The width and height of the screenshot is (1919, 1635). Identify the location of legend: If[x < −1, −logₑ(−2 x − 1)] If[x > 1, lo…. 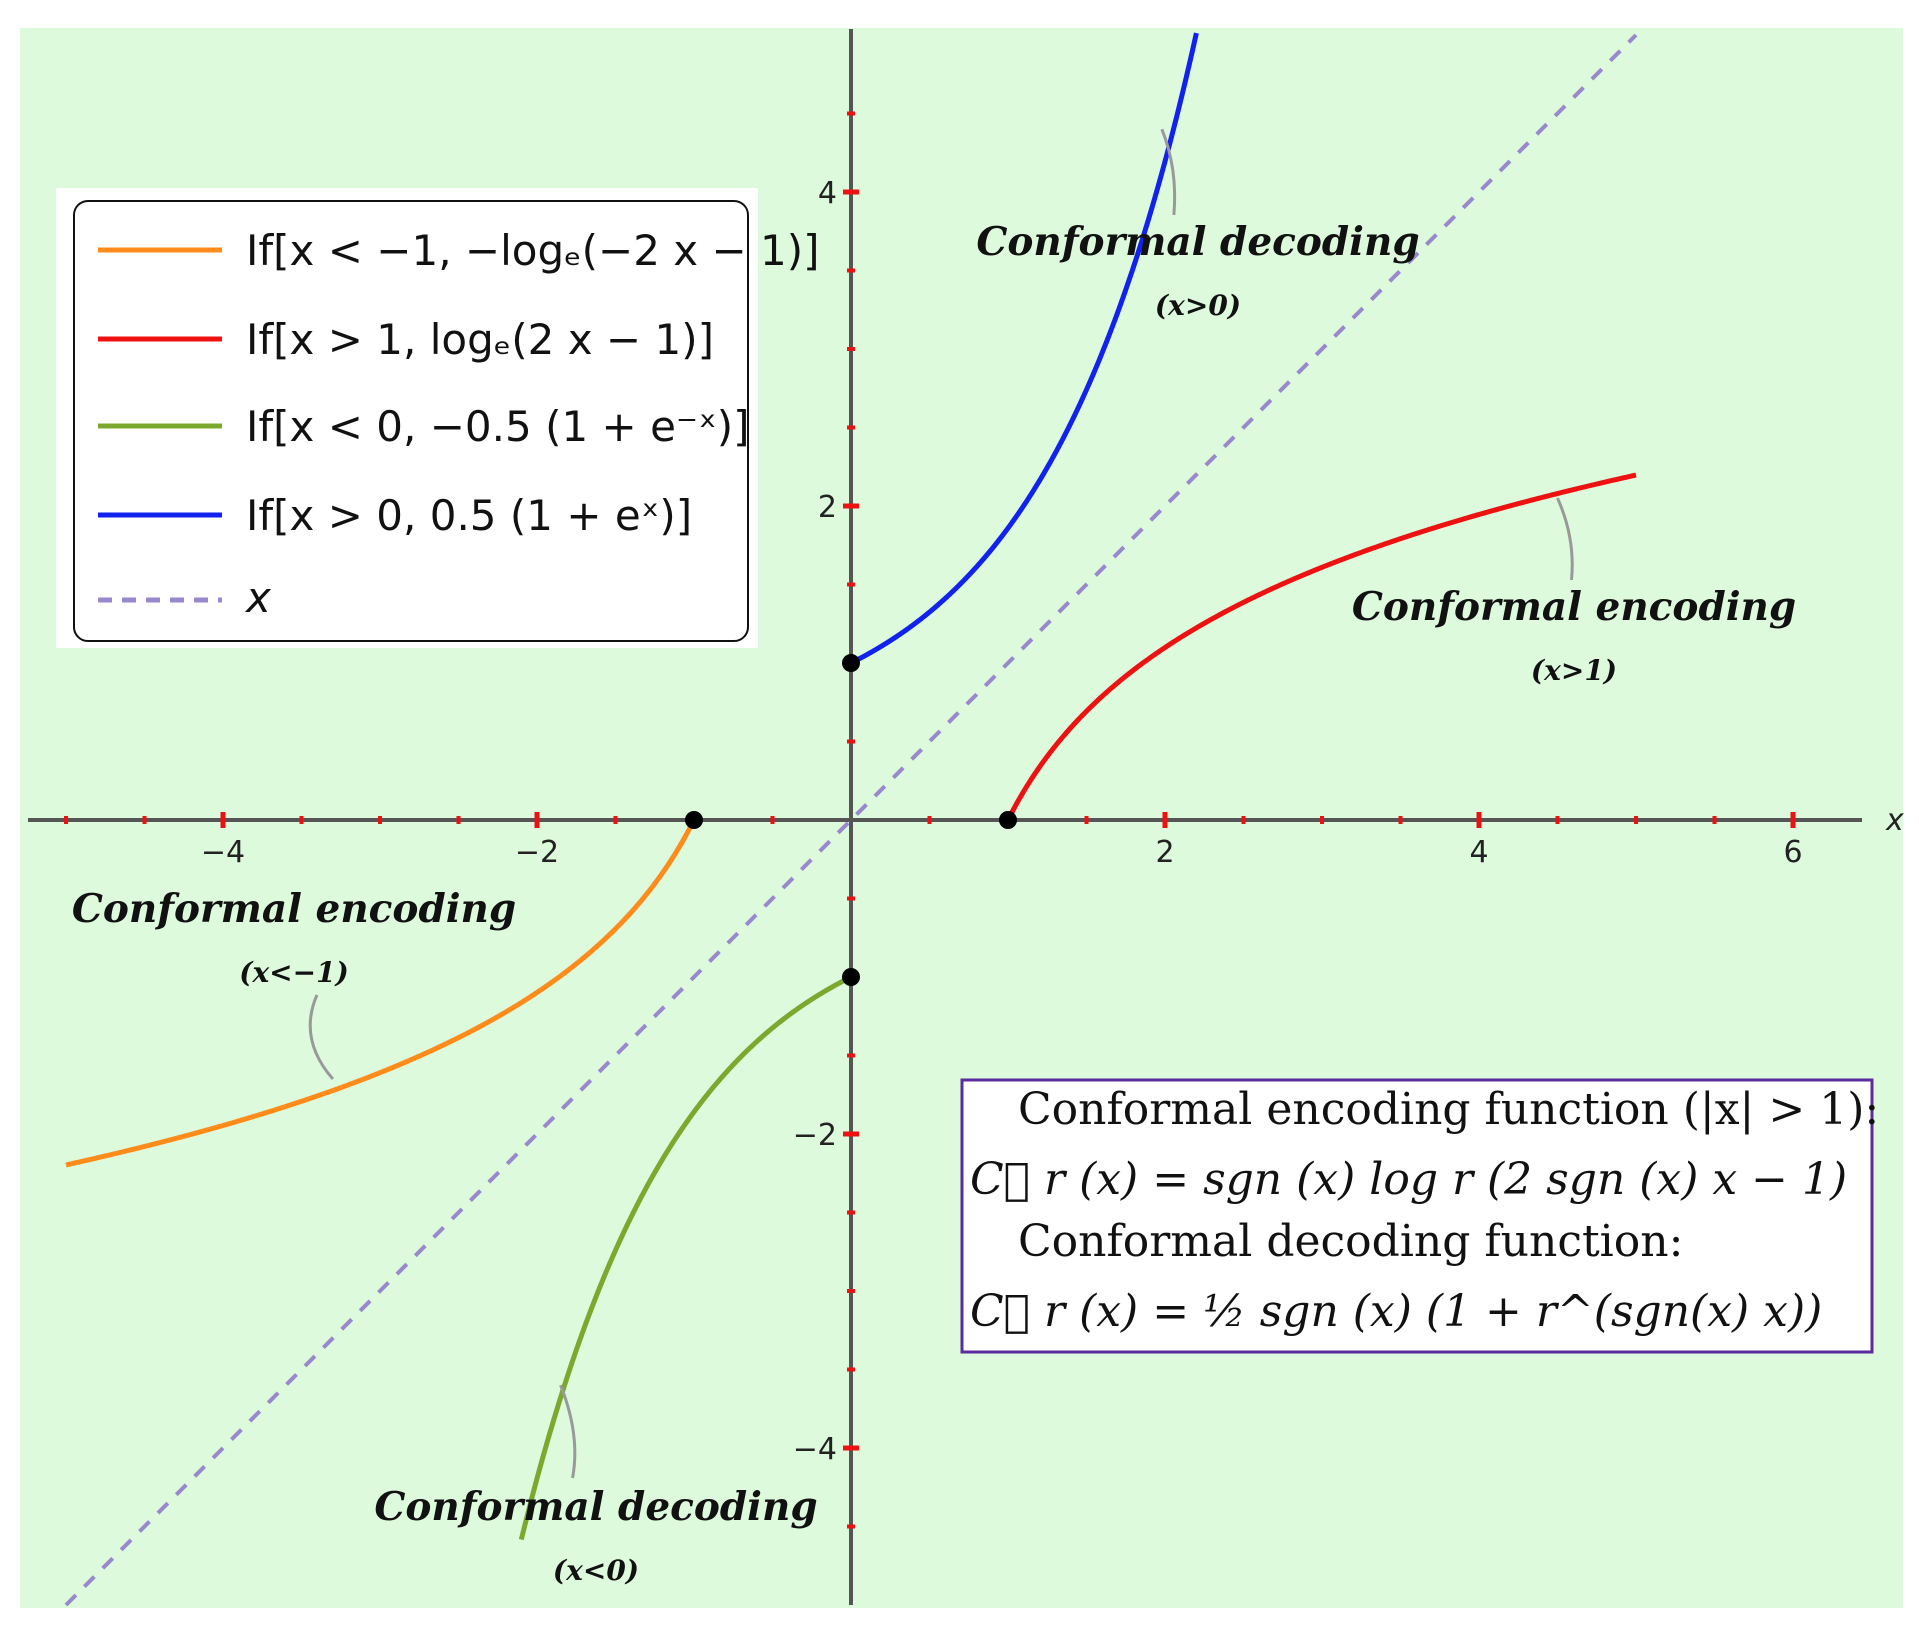
(438, 418).